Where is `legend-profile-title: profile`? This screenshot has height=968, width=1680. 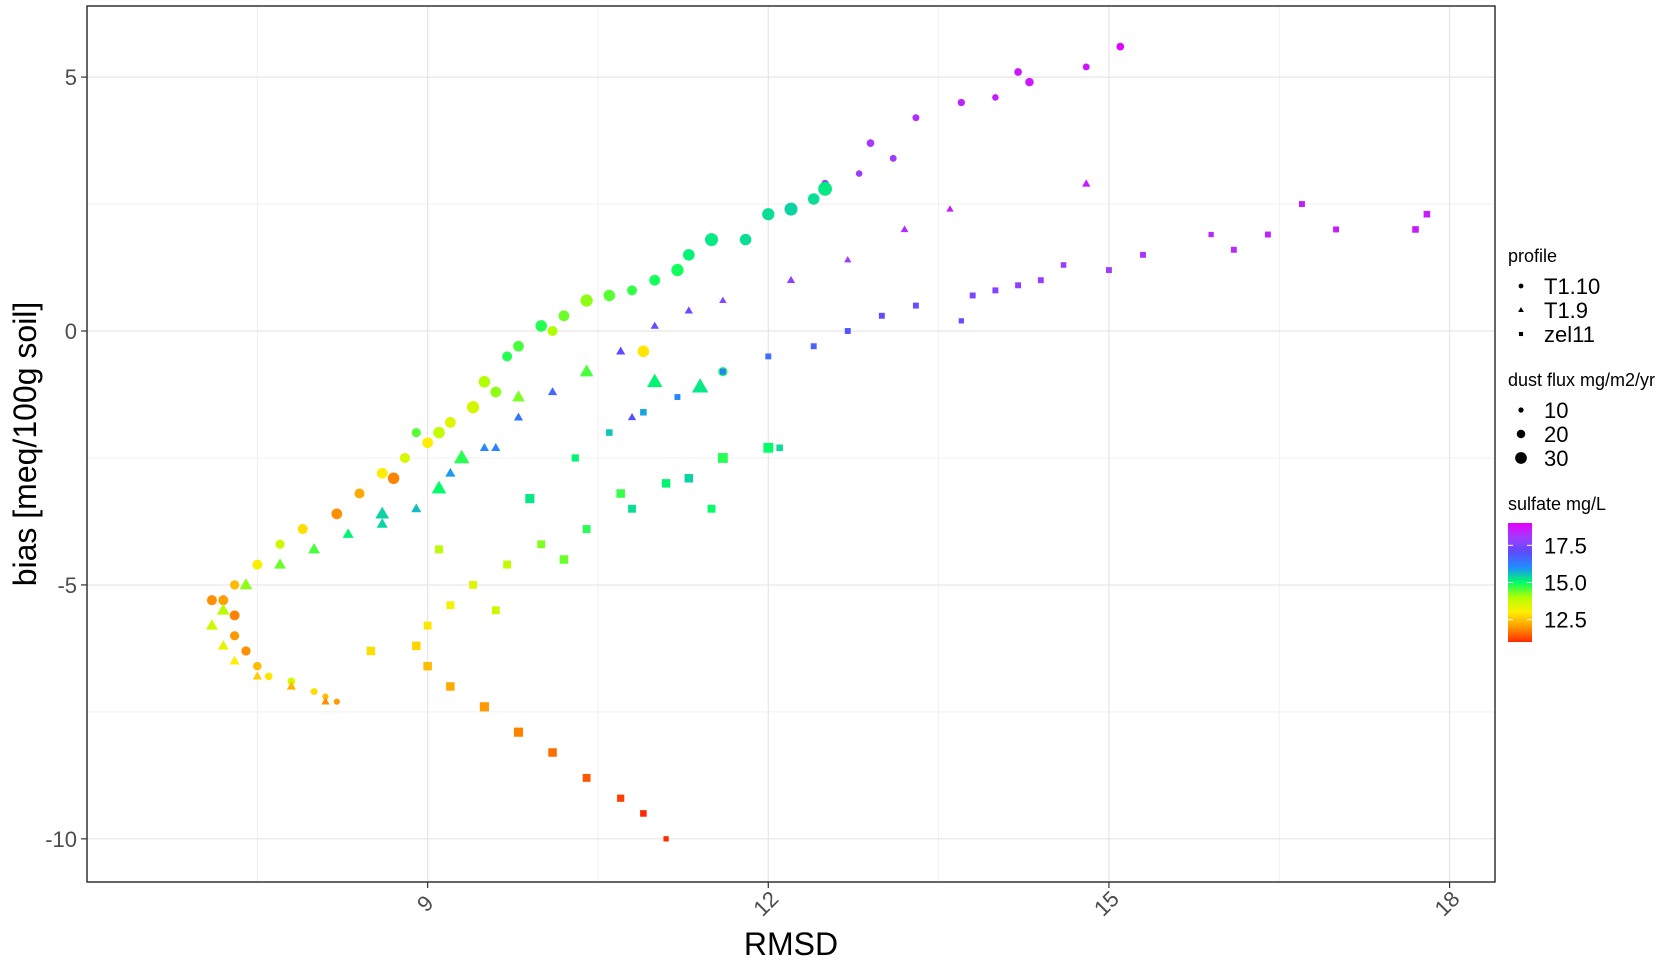 legend-profile-title: profile is located at coordinates (1532, 256).